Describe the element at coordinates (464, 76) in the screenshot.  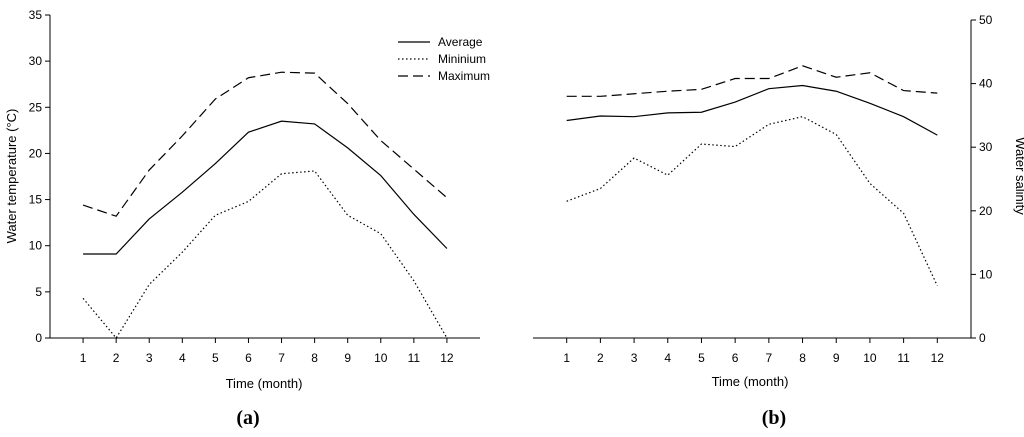
I see `legend-maximum-label: Maximum` at that location.